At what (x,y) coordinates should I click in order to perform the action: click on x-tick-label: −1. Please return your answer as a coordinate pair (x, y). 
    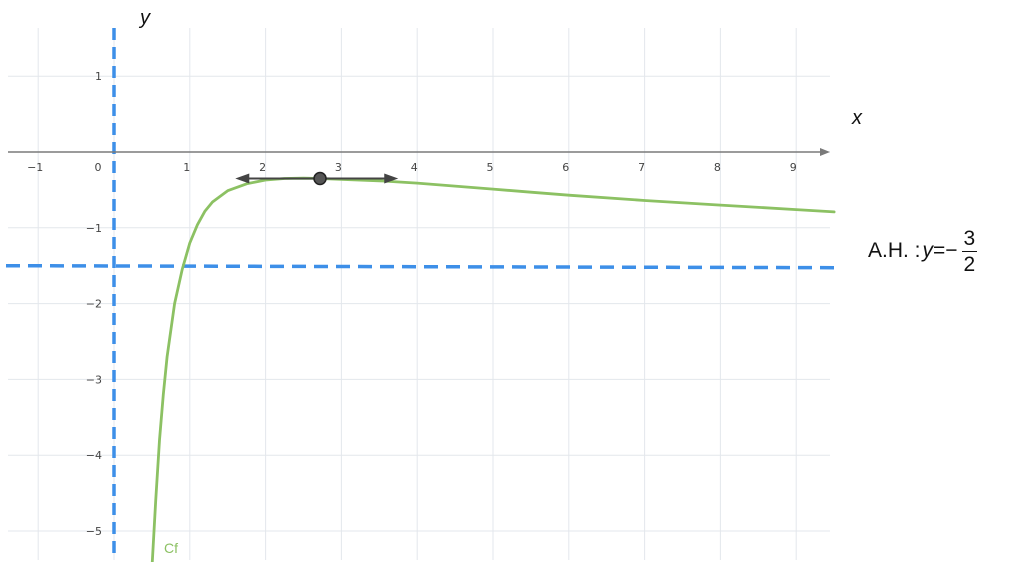
    Looking at the image, I should click on (35, 167).